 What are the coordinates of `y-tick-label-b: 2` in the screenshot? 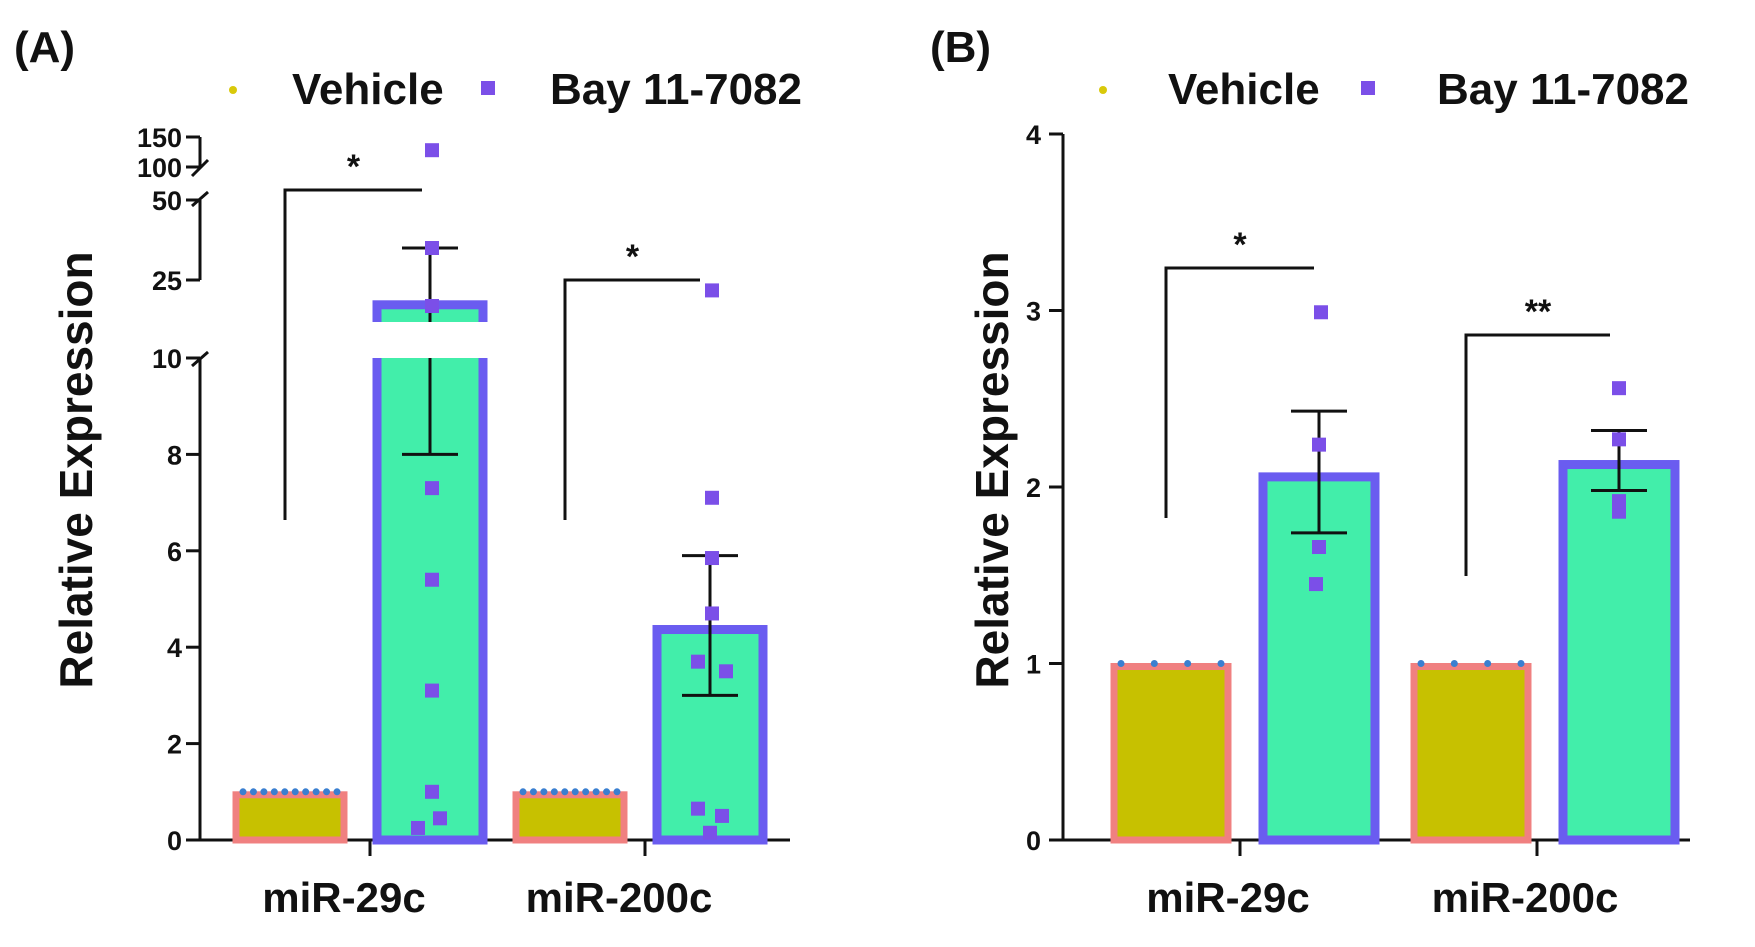 It's located at (1033, 488).